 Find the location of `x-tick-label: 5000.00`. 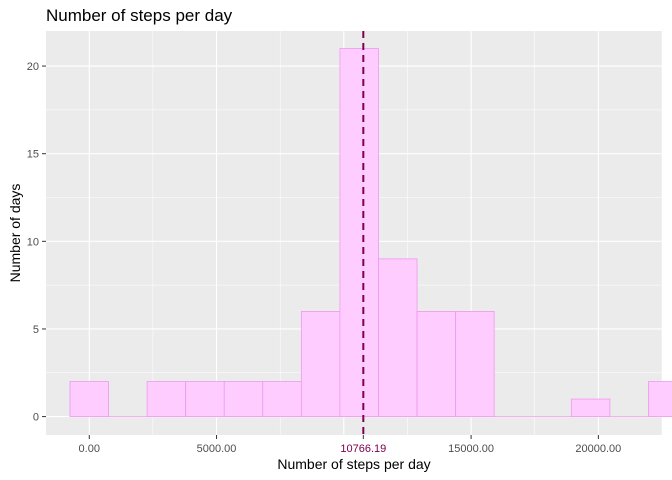

x-tick-label: 5000.00 is located at coordinates (217, 449).